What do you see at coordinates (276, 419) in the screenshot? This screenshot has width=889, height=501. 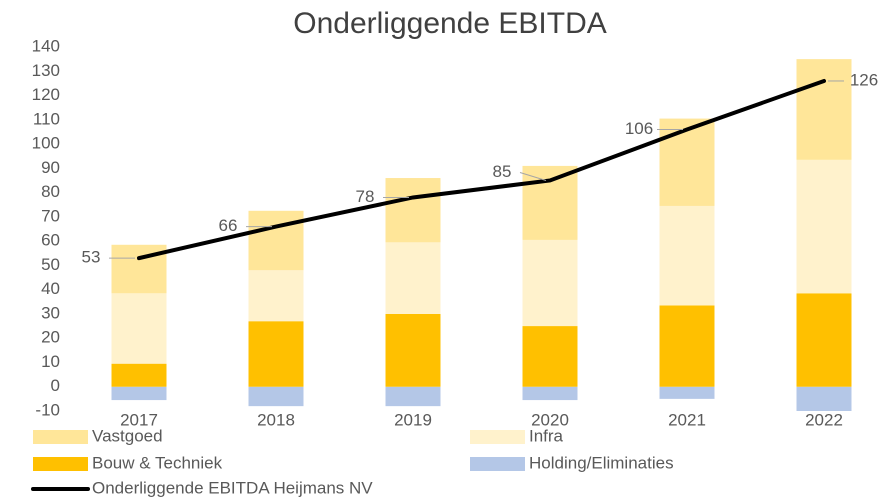 I see `x-tick-label: 2018` at bounding box center [276, 419].